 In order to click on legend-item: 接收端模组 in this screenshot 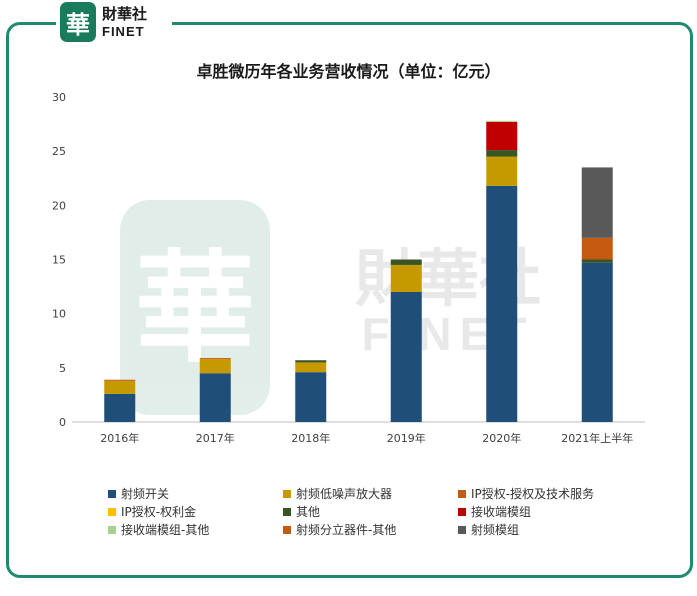, I will do `click(494, 511)`.